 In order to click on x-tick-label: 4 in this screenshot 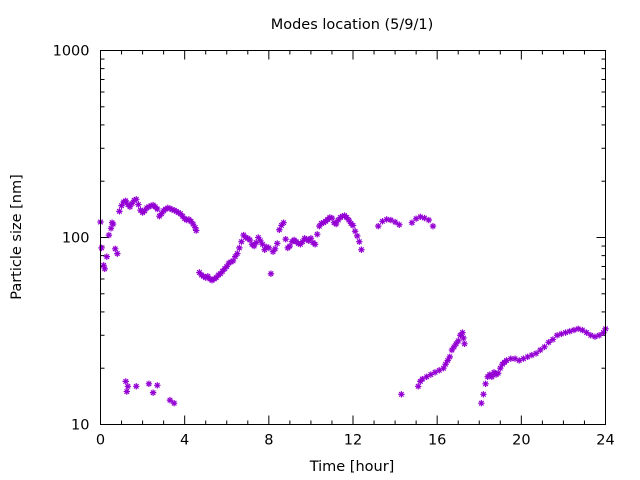, I will do `click(184, 441)`.